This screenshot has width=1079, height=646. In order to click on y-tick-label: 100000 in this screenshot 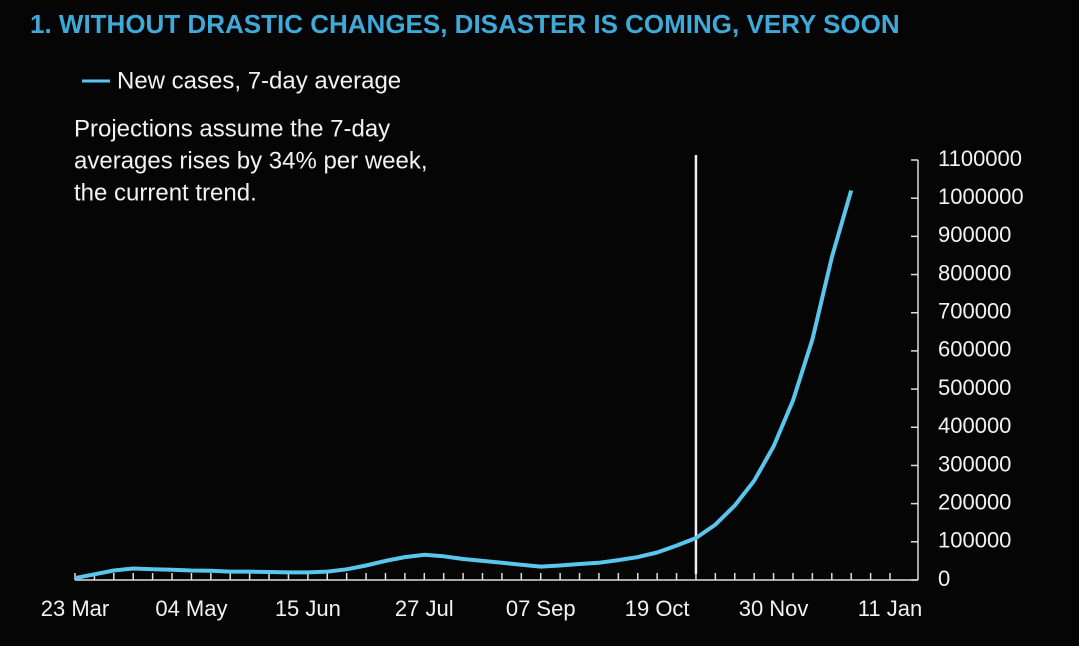, I will do `click(974, 540)`.